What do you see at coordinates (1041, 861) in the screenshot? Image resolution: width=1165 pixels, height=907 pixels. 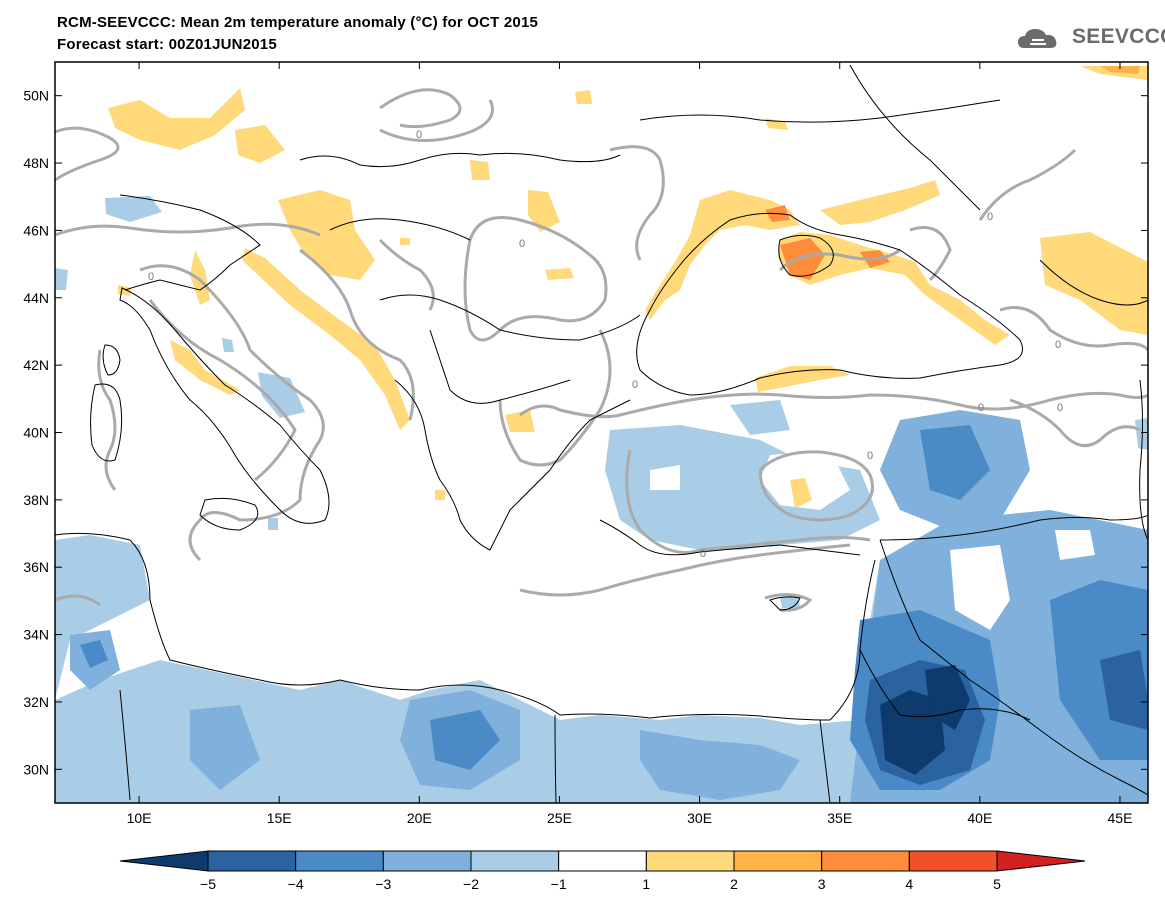 I see `colorbar-max-triangle` at bounding box center [1041, 861].